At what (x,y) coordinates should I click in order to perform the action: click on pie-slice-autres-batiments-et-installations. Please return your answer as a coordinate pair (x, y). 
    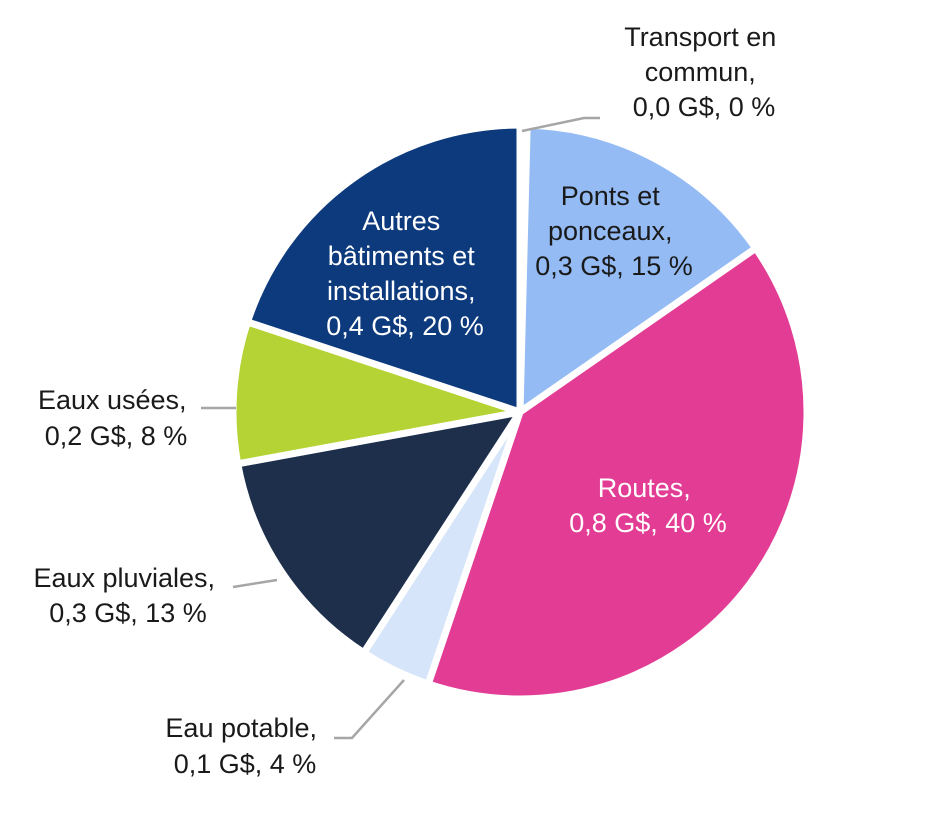
    Looking at the image, I should click on (383, 268).